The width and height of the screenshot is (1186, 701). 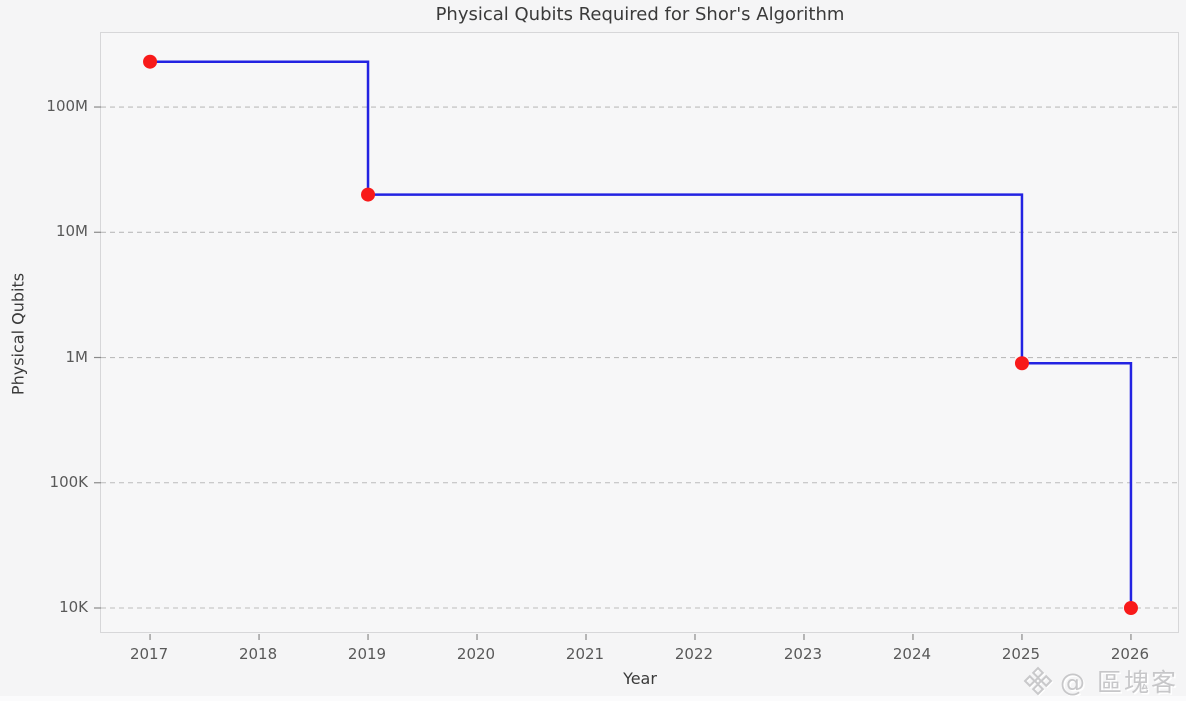 I want to click on x-tick-label: 2020, so click(x=476, y=654).